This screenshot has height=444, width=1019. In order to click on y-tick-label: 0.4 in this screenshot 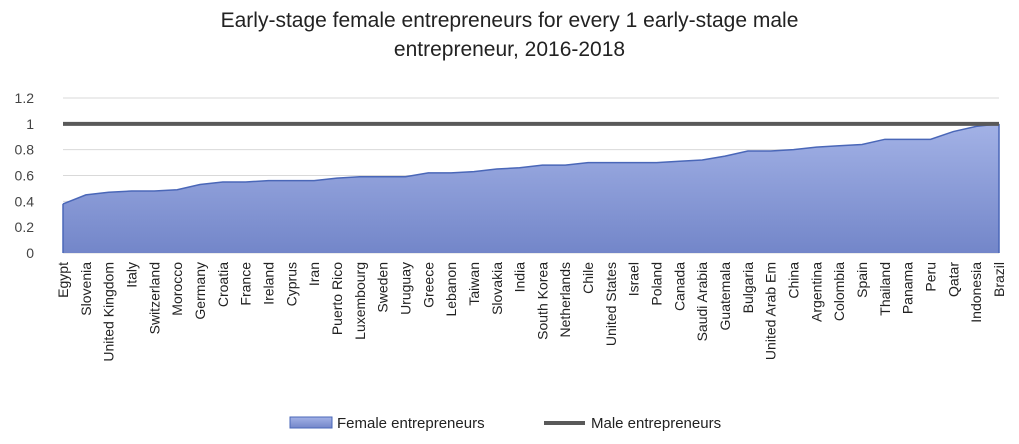, I will do `click(25, 201)`.